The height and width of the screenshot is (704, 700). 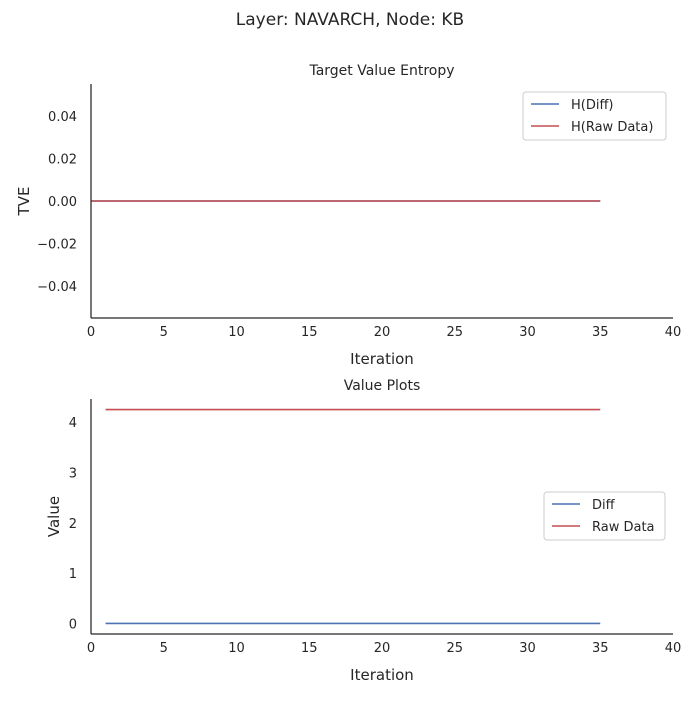 I want to click on y-tick-label: 0, so click(x=73, y=624).